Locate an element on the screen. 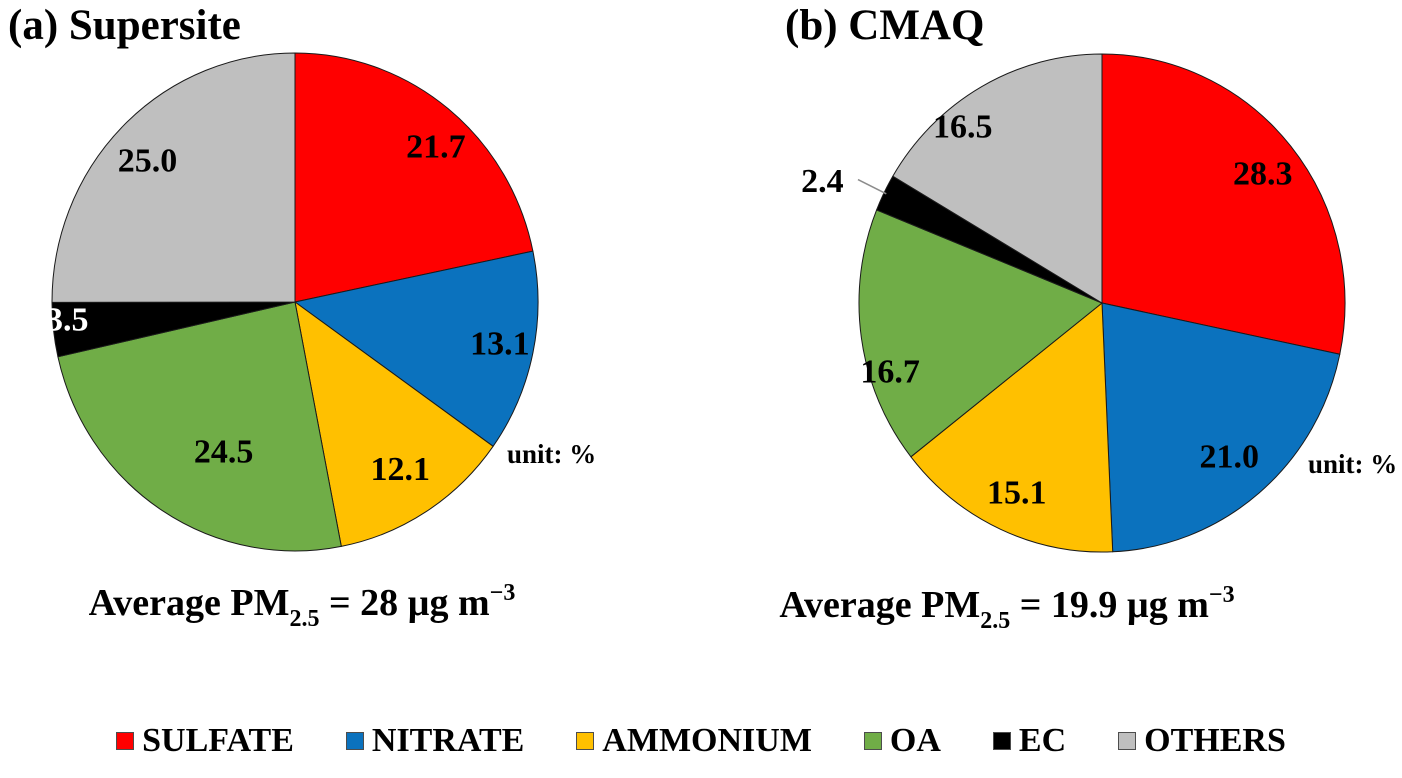 The height and width of the screenshot is (778, 1402). pie-a-slice-sulfate is located at coordinates (414, 177).